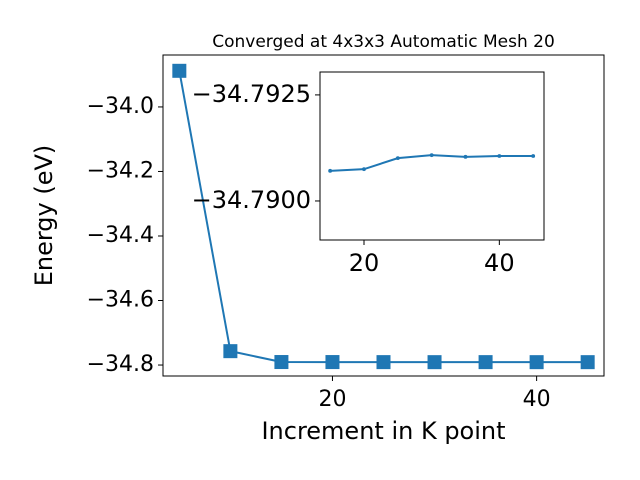  I want to click on y-tick-label: −34.0, so click(120, 106).